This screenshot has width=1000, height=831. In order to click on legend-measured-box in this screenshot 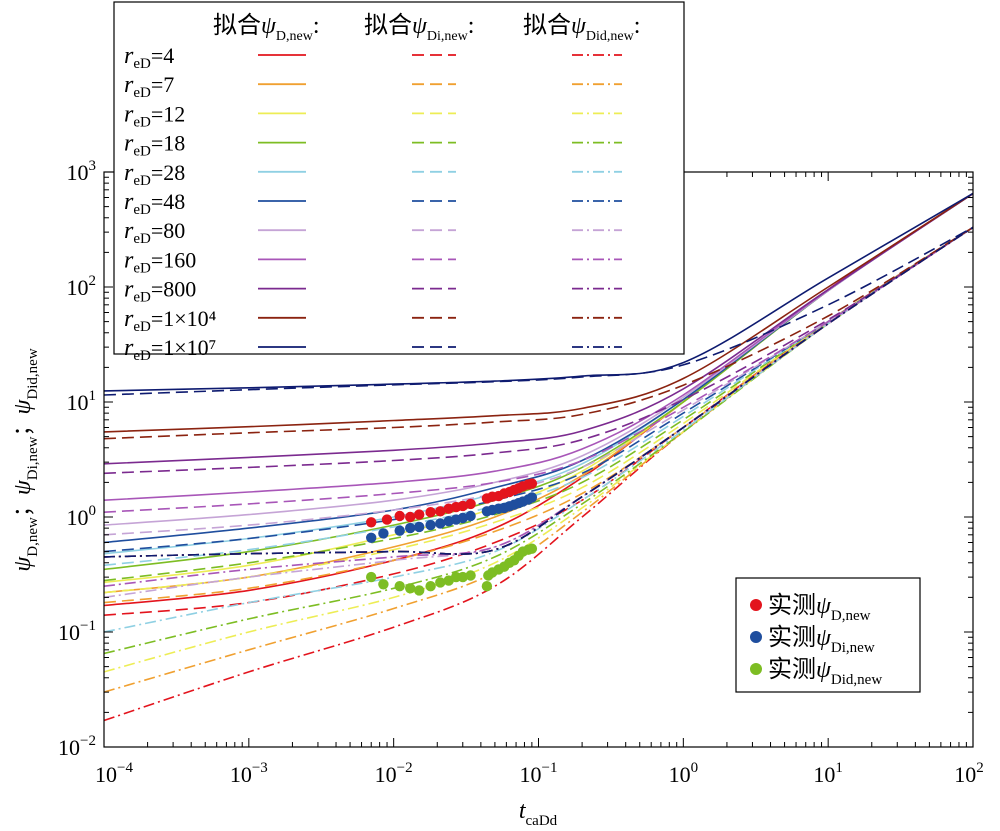, I will do `click(828, 635)`.